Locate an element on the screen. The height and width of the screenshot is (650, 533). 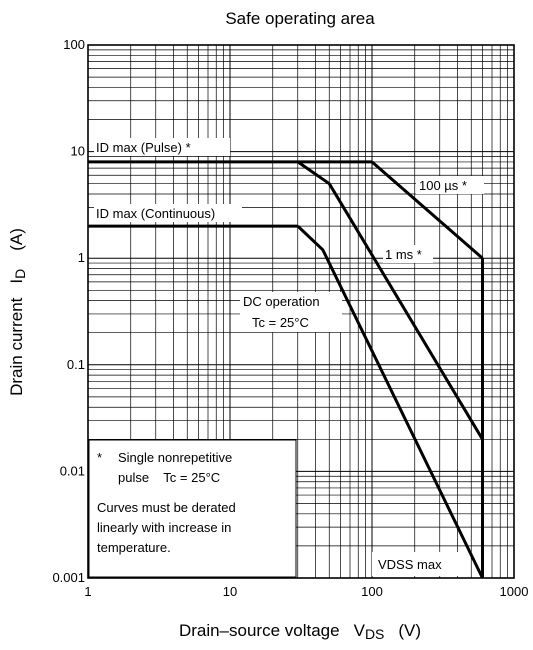
note-star: * is located at coordinates (99, 457).